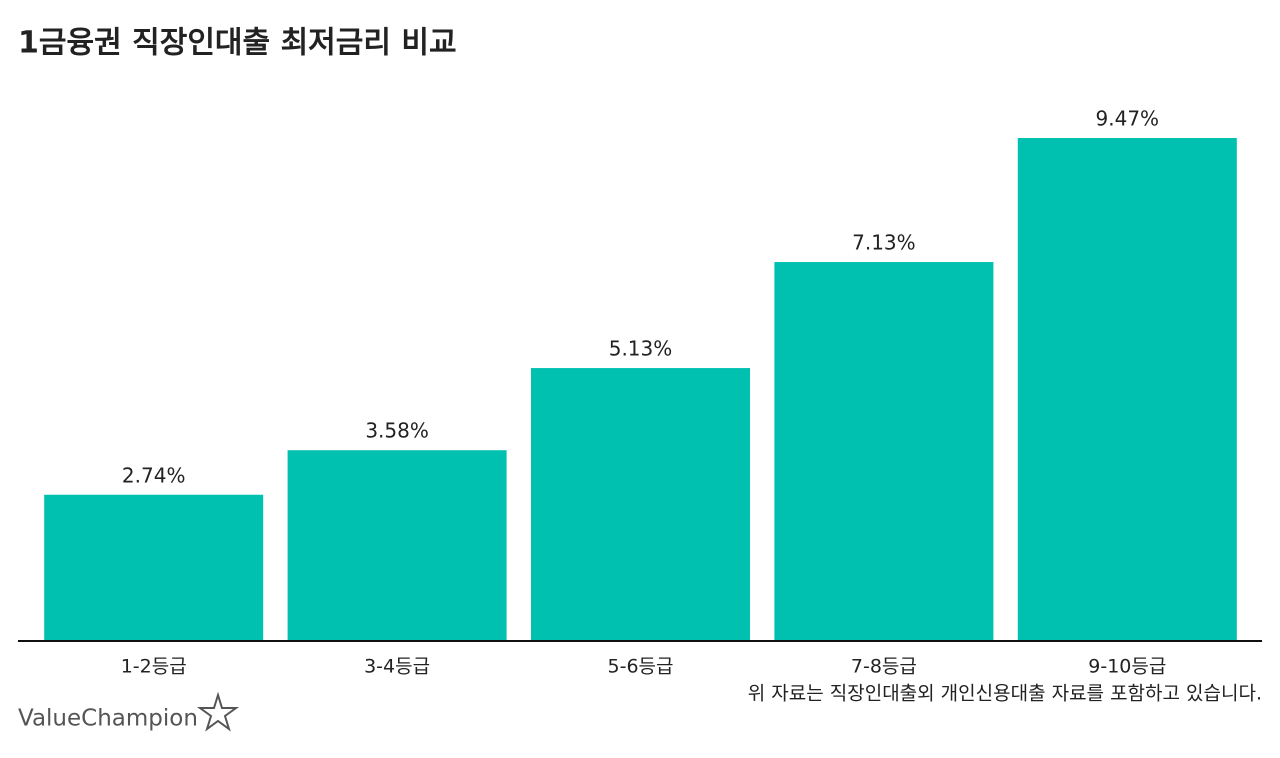 This screenshot has width=1280, height=758. I want to click on x-tick-label: 5-6등급, so click(641, 667).